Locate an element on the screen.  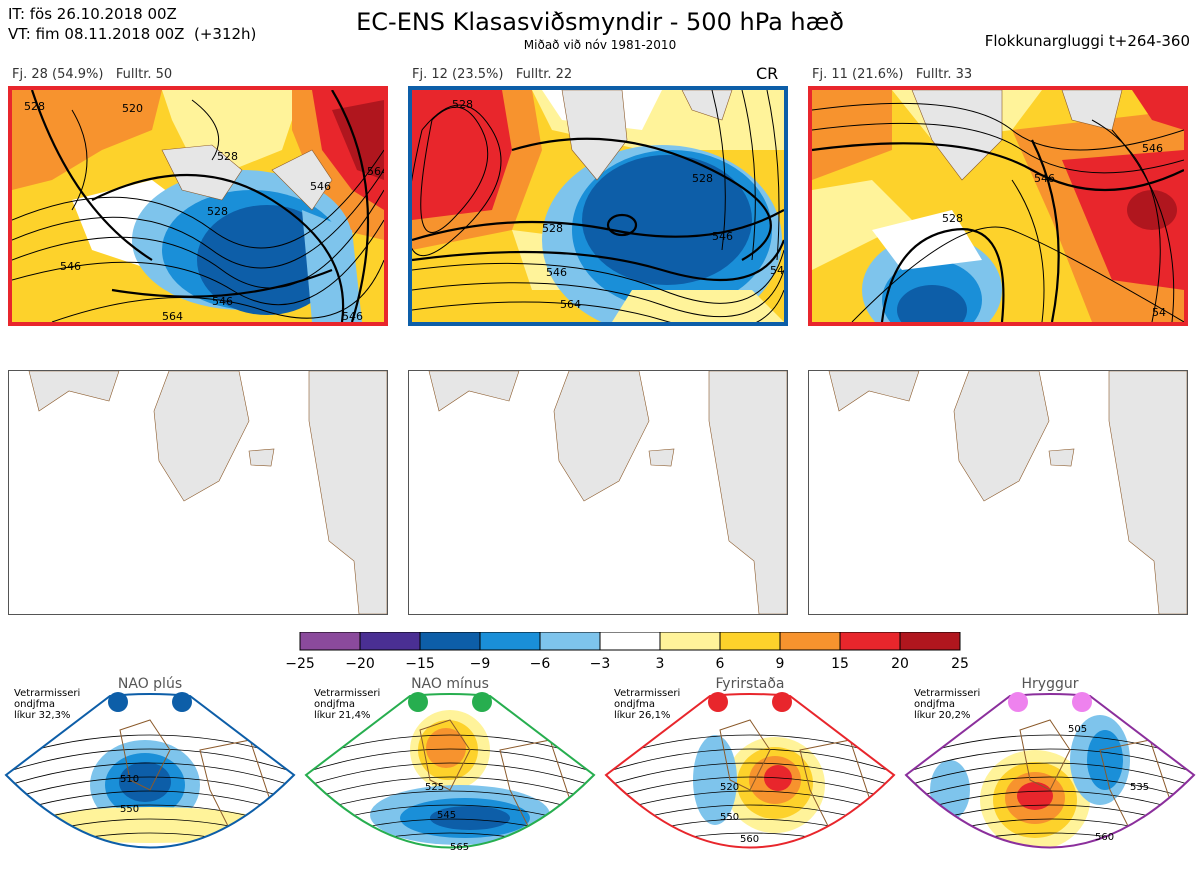
cluster-3-name: Fj. 11 (21.6%) is located at coordinates (858, 74).